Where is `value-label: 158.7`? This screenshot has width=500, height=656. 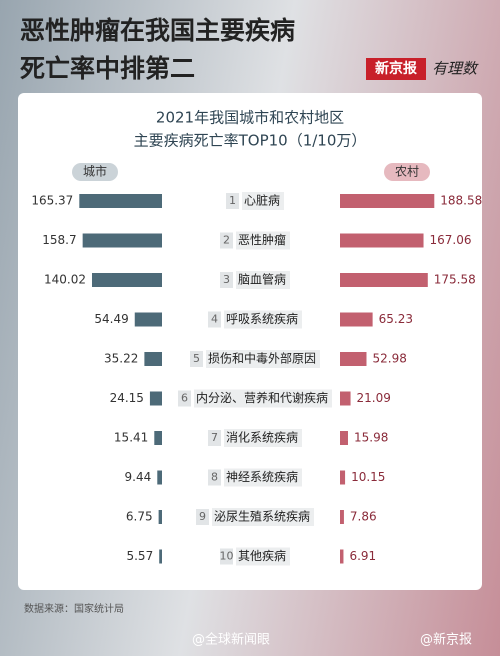 value-label: 158.7 is located at coordinates (59, 240).